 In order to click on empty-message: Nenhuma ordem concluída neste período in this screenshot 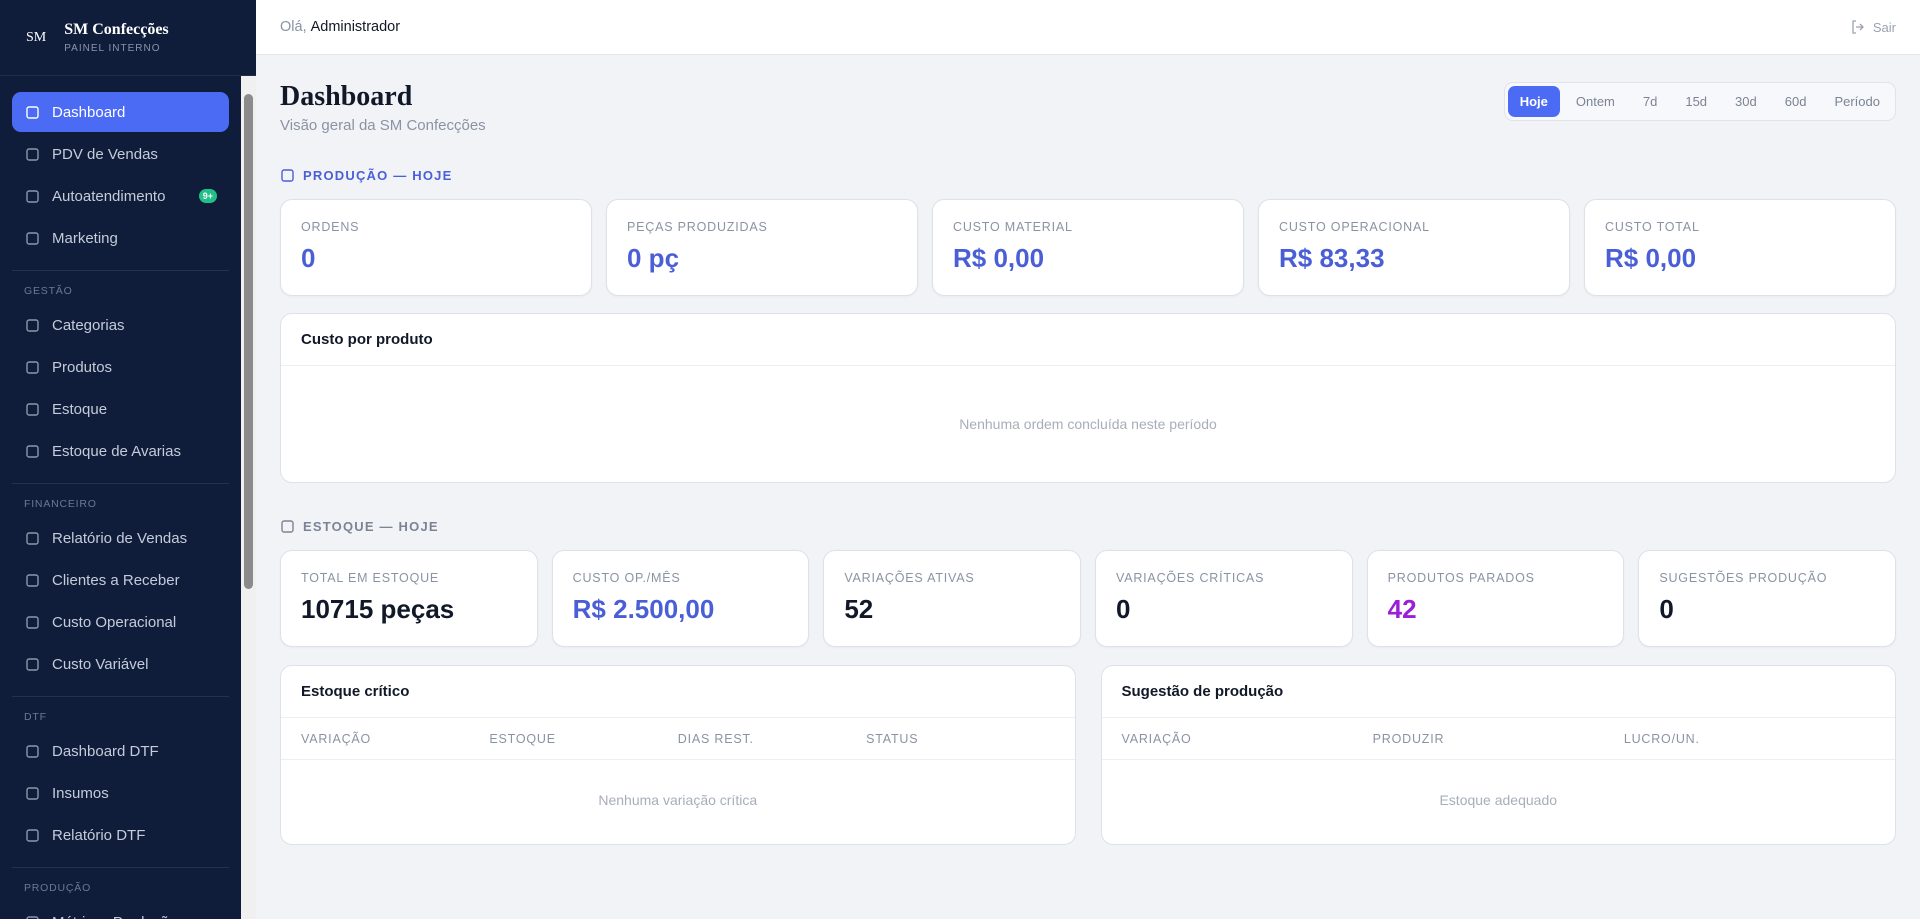, I will do `click(1088, 424)`.